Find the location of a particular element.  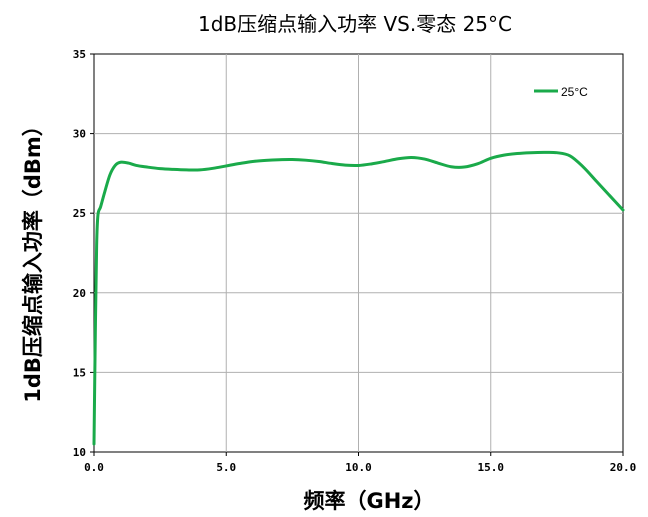

y-axis-ticks: 10 15 20 25 30 35 is located at coordinates (83, 253).